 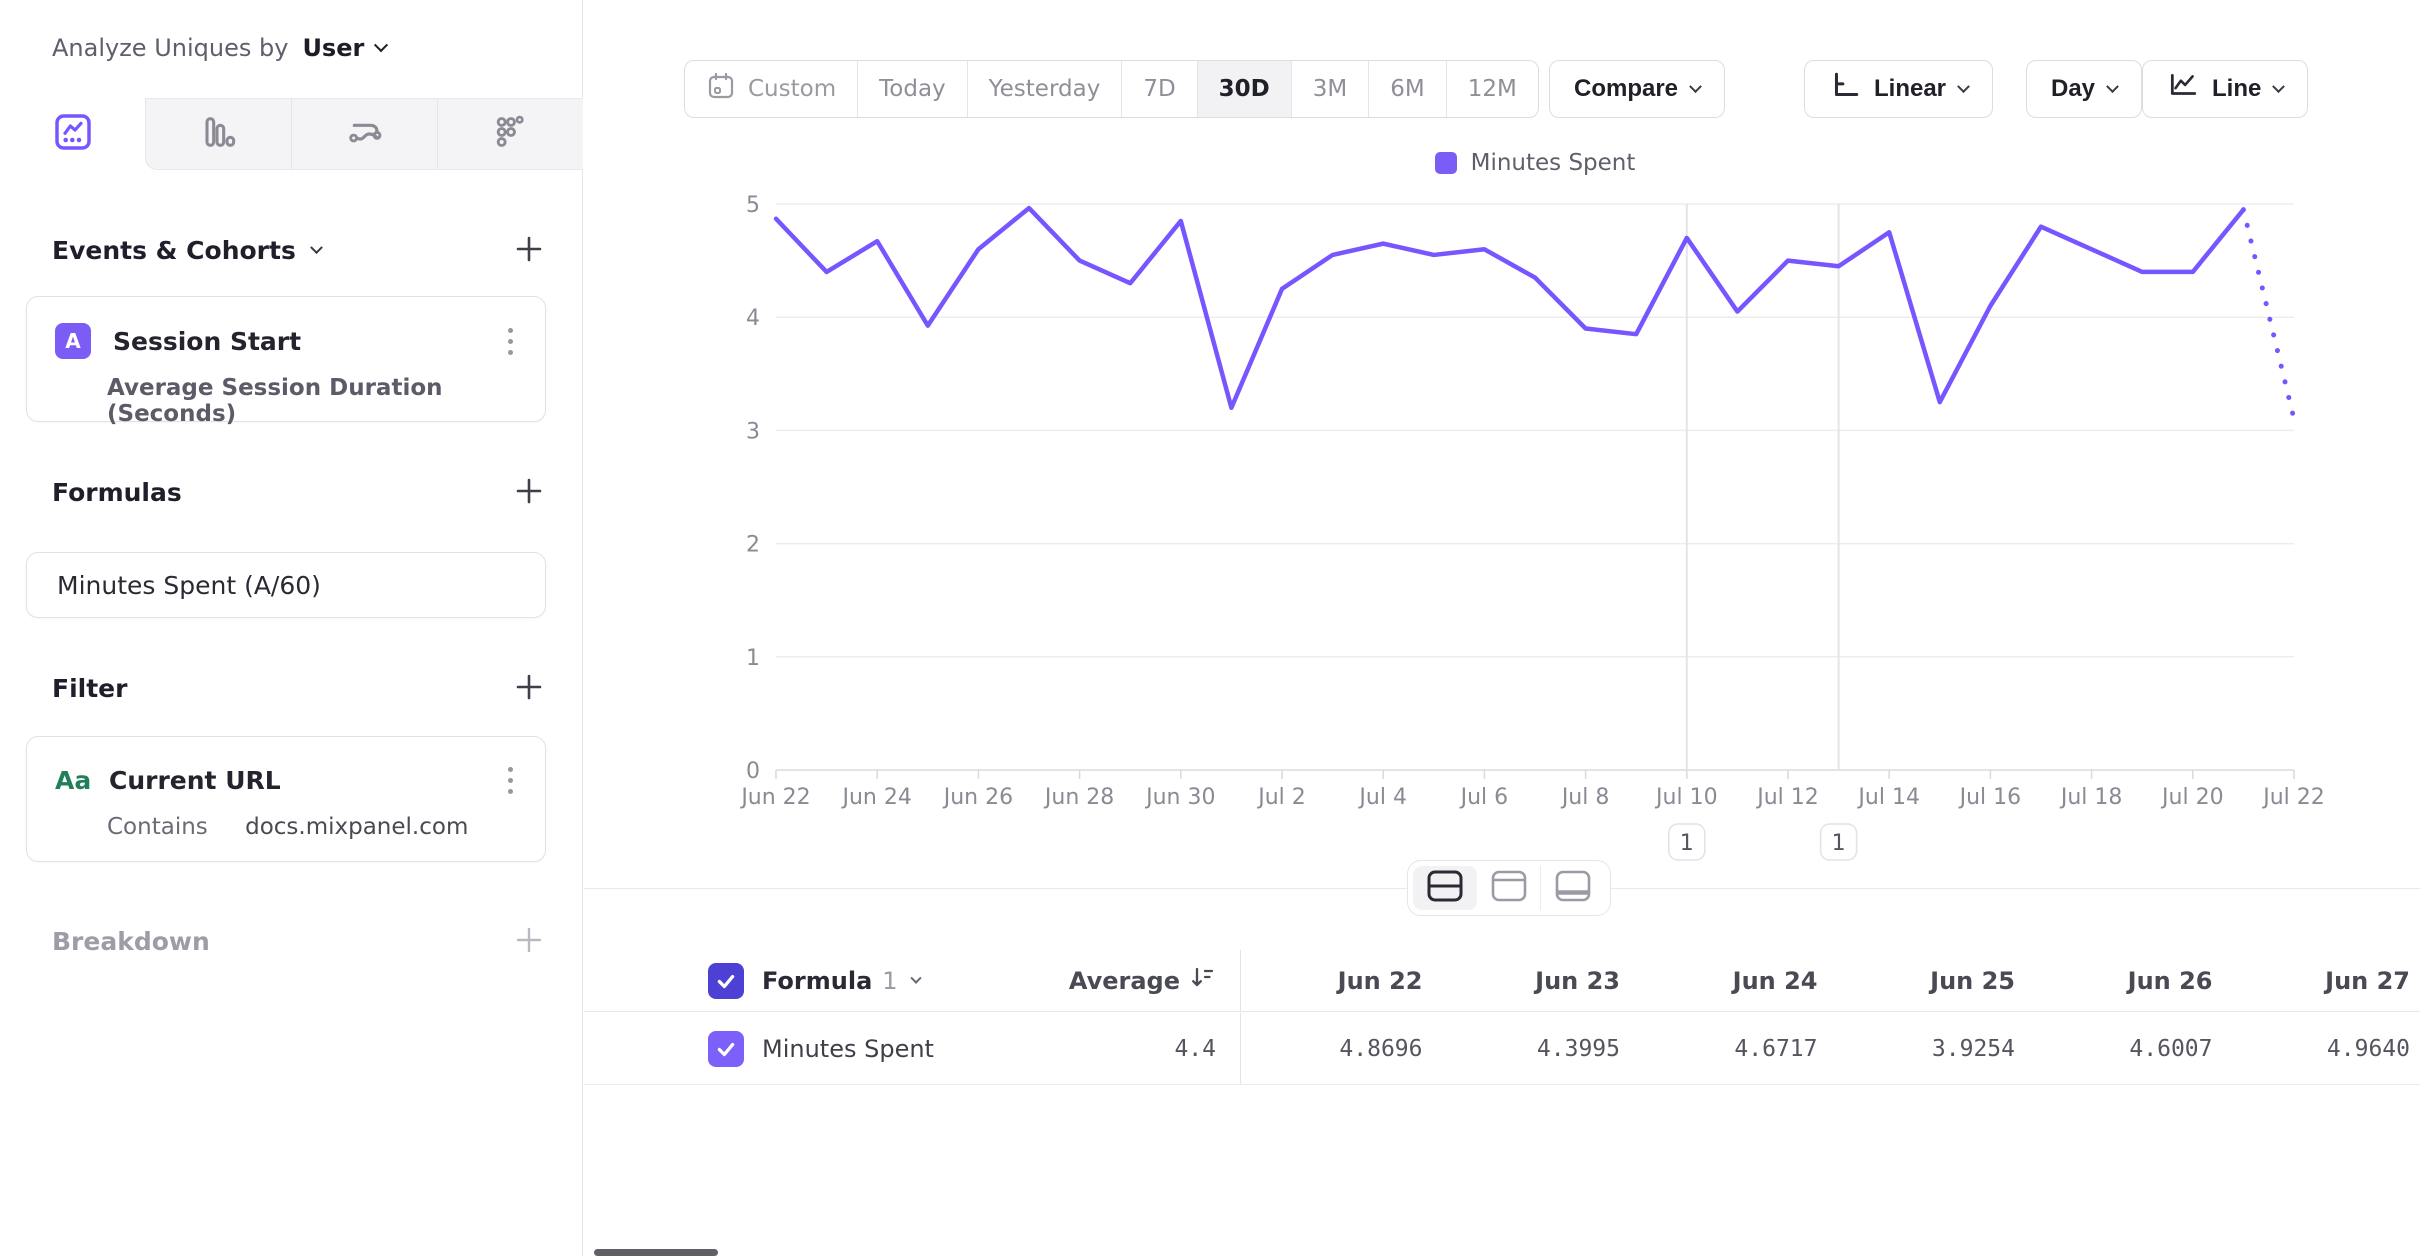 I want to click on event-name: Session Start, so click(x=207, y=341).